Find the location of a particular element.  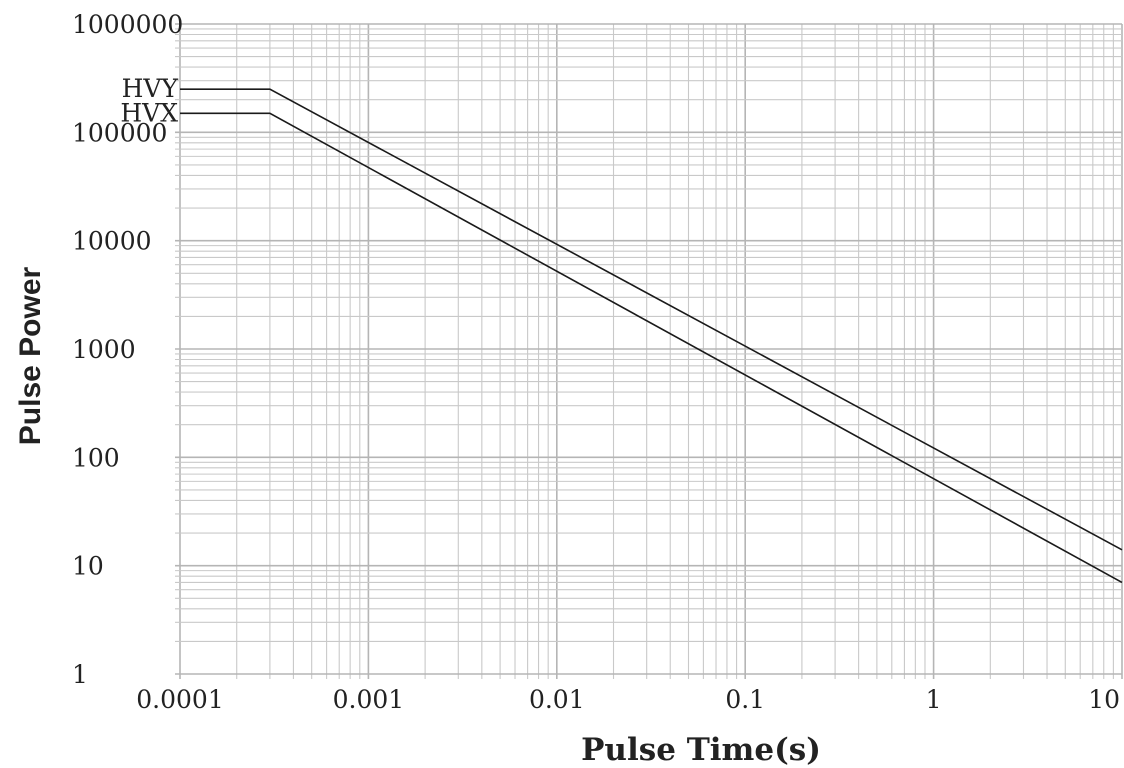

y-axis-title: Pulse Power is located at coordinates (30, 355).